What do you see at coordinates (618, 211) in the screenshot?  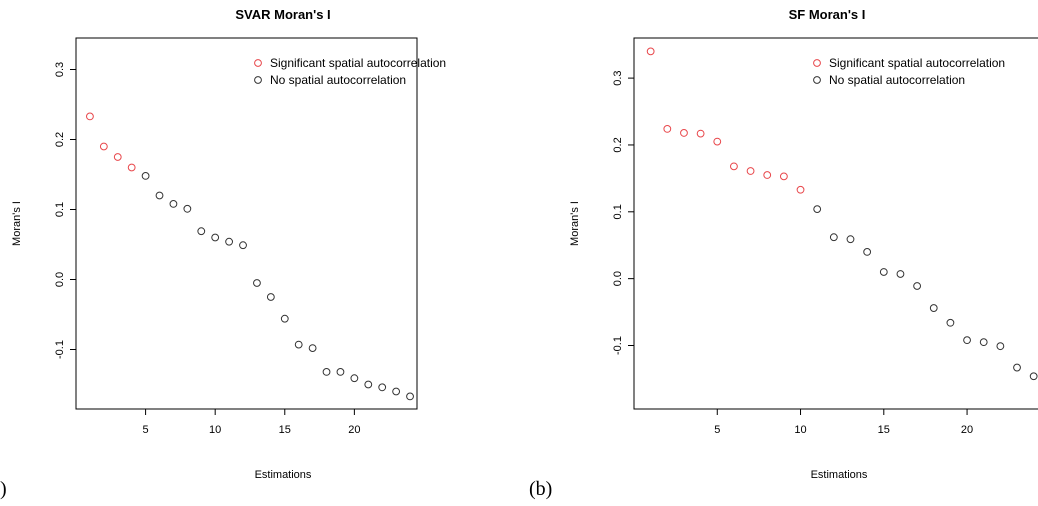 I see `chart-b-y-tick-label: 0.1` at bounding box center [618, 211].